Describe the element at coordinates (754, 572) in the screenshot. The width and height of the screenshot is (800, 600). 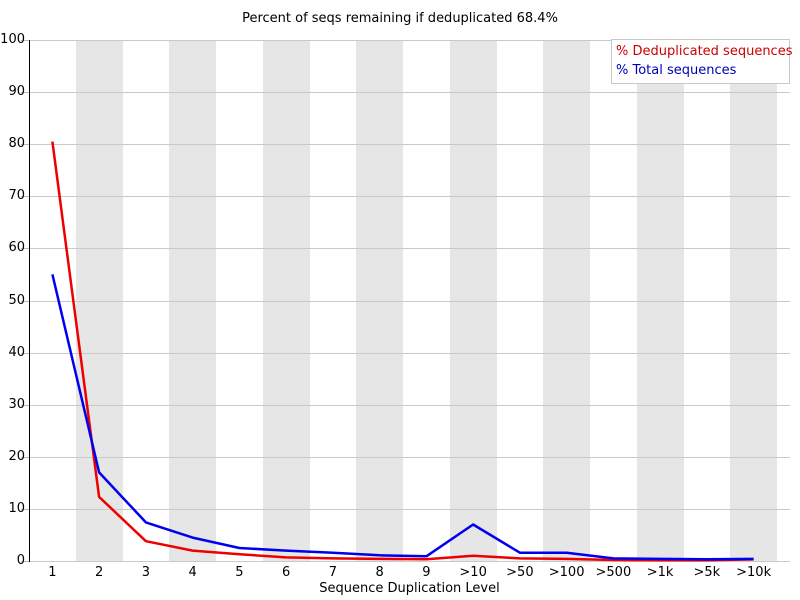
I see `x-tick-label->10k: >10k` at that location.